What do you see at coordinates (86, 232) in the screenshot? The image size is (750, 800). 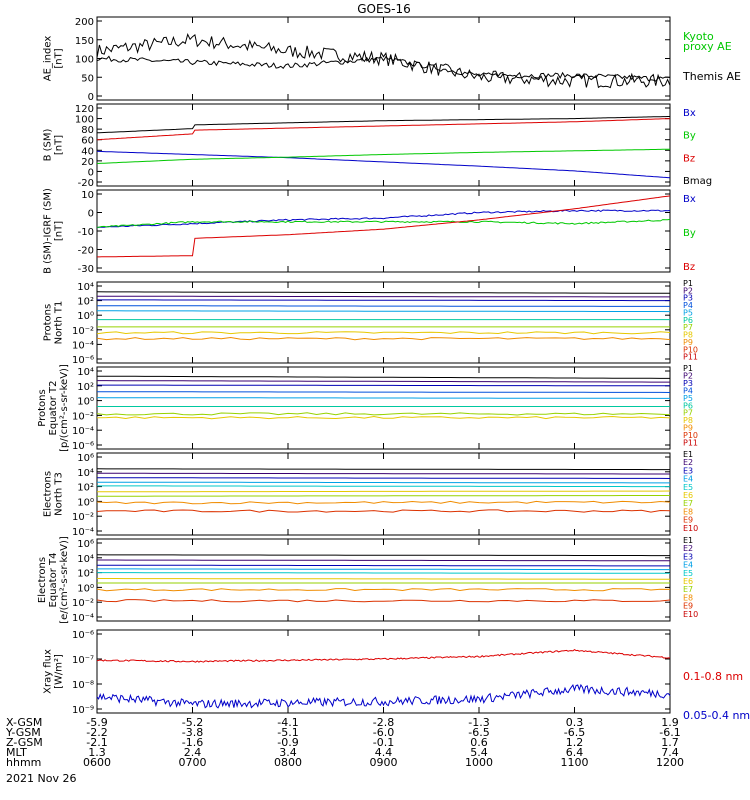 I see `y-tick-label: -10` at bounding box center [86, 232].